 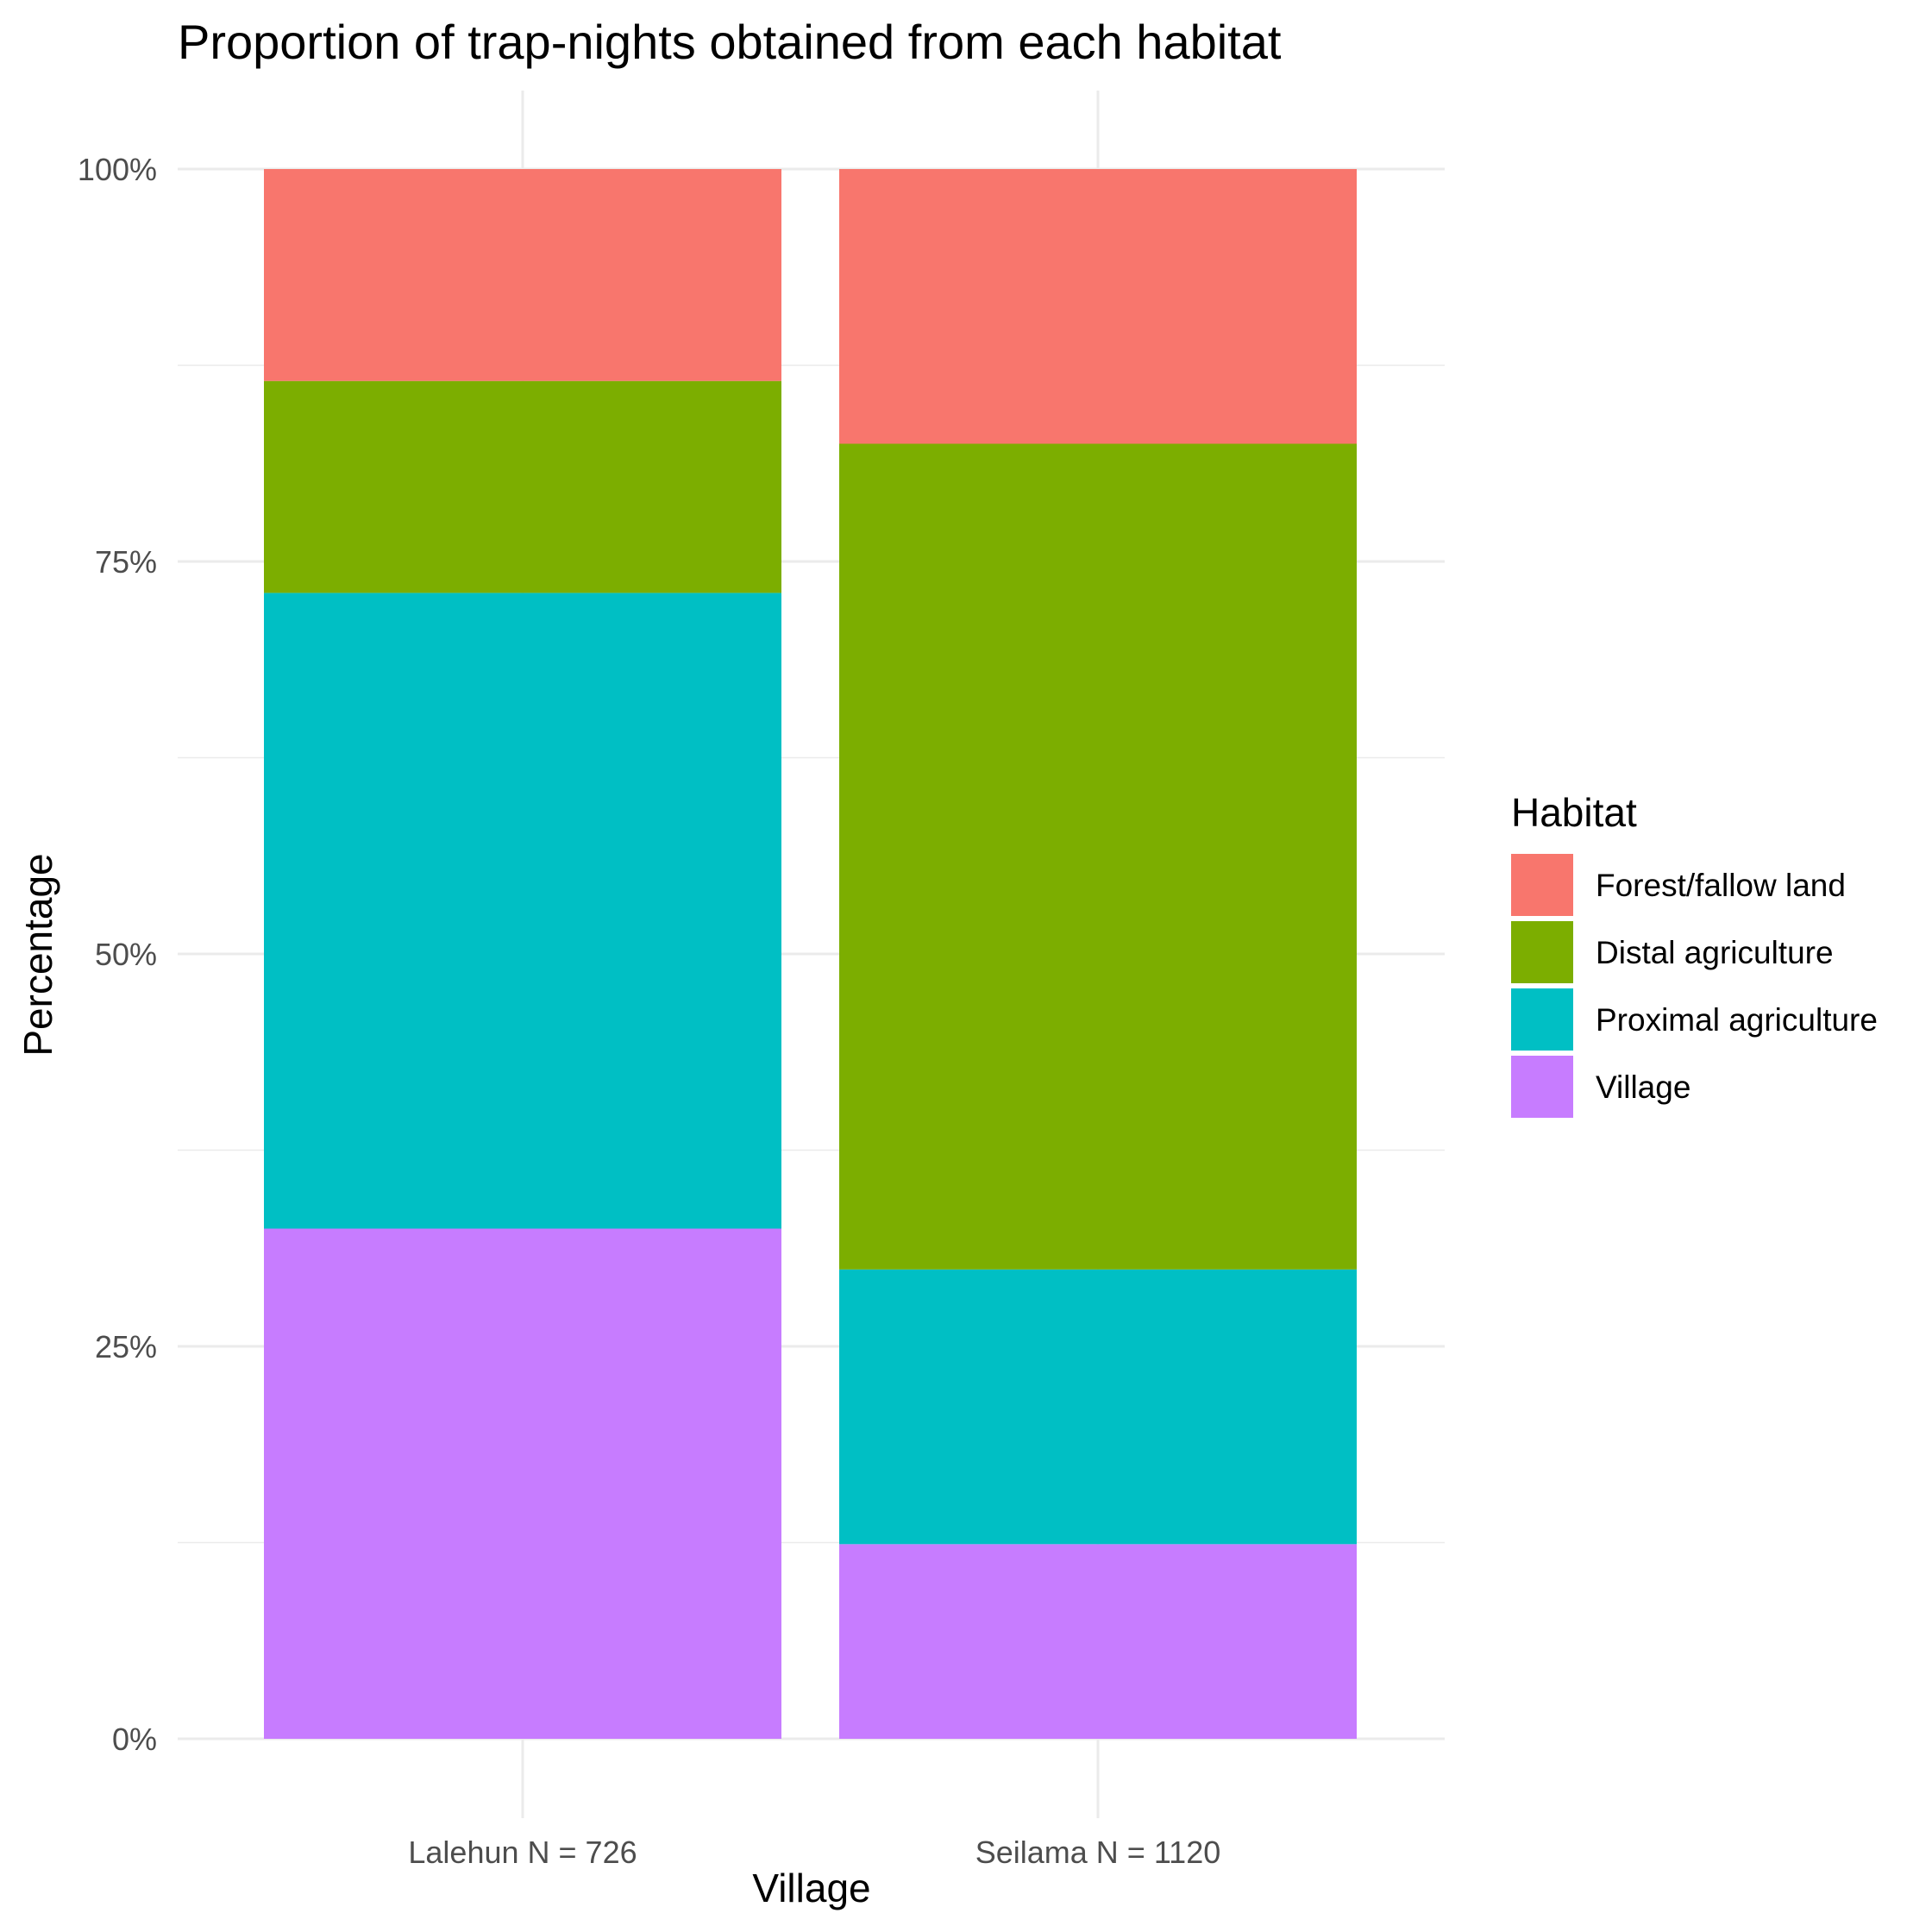 I want to click on y-tick-label: 25%, so click(x=126, y=1347).